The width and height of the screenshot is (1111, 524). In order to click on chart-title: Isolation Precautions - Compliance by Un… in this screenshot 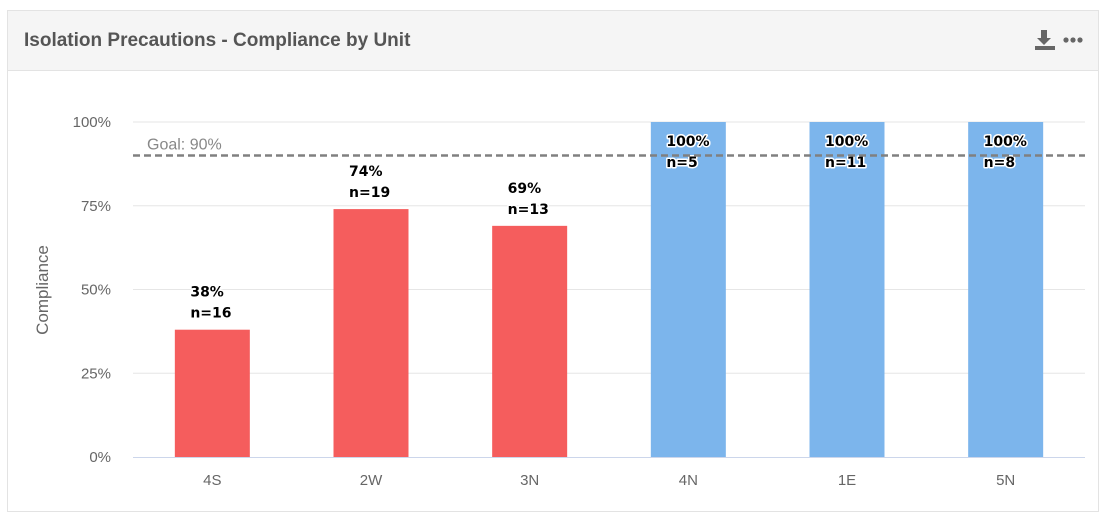, I will do `click(217, 40)`.